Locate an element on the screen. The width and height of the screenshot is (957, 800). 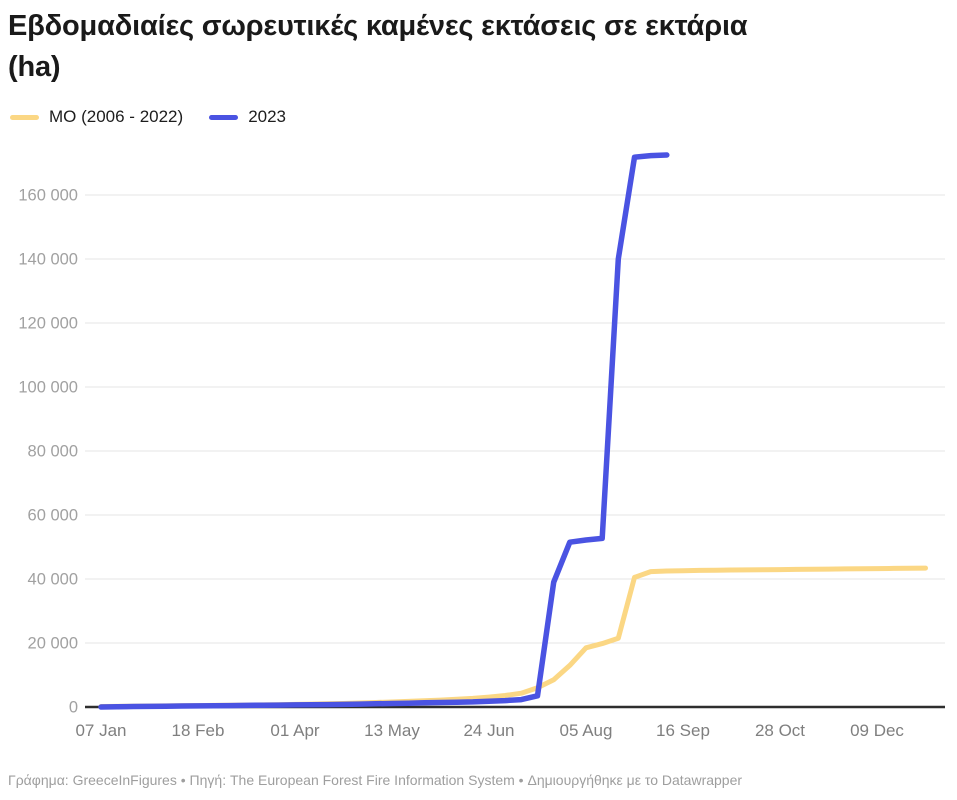
y-tick-label: 120 000 is located at coordinates (48, 324).